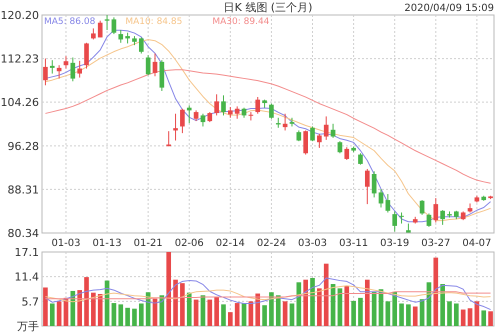  What do you see at coordinates (395, 243) in the screenshot?
I see `x-tick-label: 03-19` at bounding box center [395, 243].